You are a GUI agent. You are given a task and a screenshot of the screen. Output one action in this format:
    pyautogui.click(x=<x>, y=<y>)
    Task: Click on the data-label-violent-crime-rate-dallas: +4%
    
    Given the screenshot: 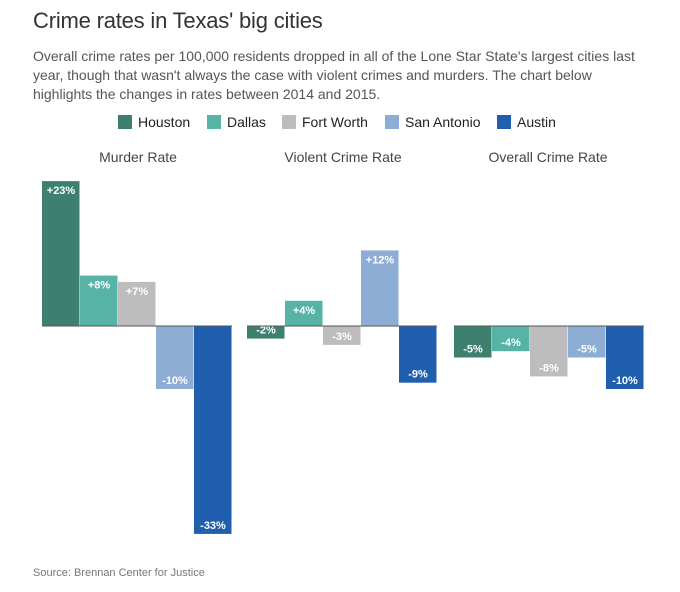 What is the action you would take?
    pyautogui.click(x=304, y=311)
    